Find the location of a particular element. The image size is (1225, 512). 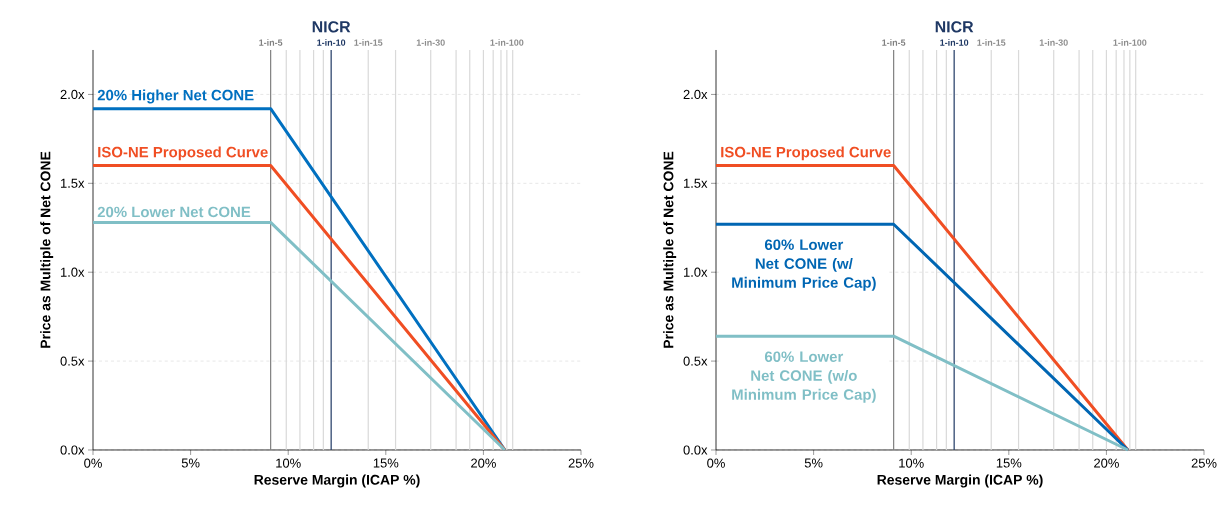

series-label: 60% Lower Net CONE (w/o Minimum Price Cap) is located at coordinates (804, 377).